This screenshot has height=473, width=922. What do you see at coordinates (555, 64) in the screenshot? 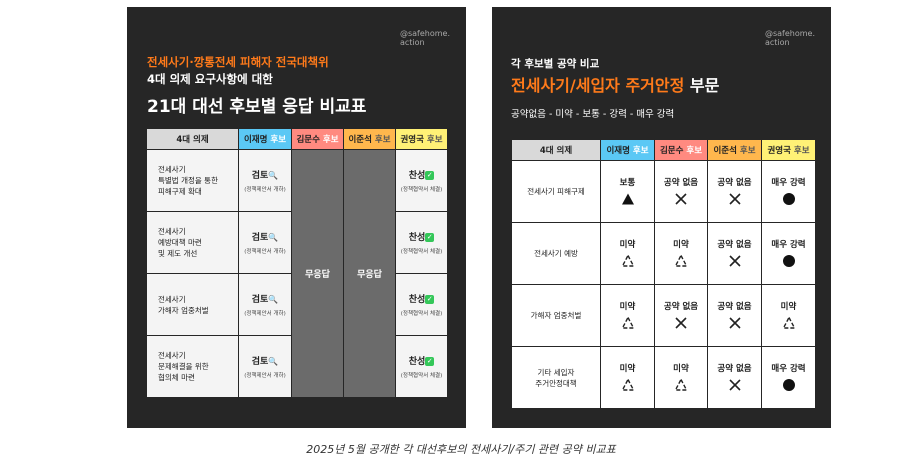
I see `card2-title-line1: 각 후보별 공약 비교` at bounding box center [555, 64].